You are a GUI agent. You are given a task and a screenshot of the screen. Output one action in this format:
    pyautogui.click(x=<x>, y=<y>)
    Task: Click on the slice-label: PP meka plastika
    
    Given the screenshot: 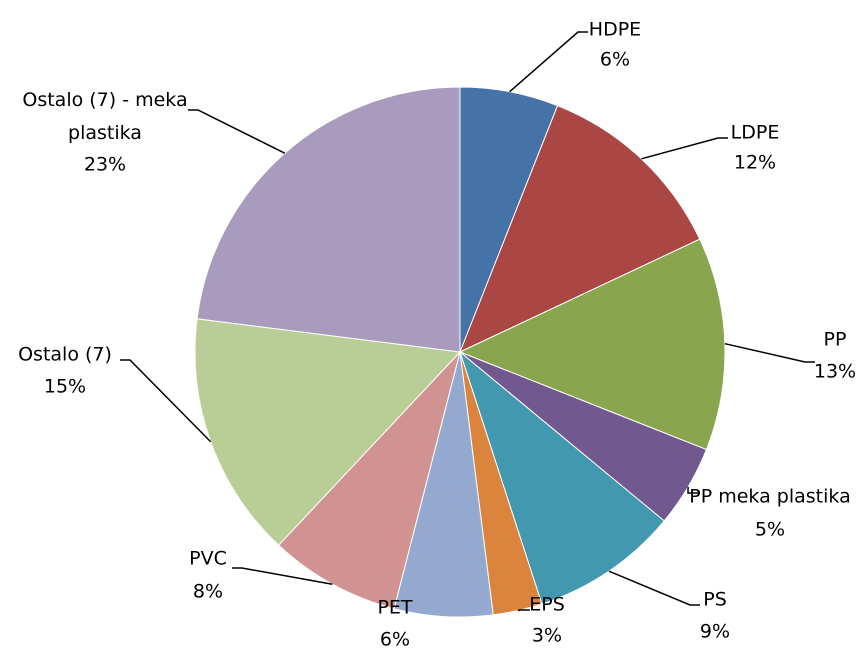 What is the action you would take?
    pyautogui.click(x=769, y=497)
    